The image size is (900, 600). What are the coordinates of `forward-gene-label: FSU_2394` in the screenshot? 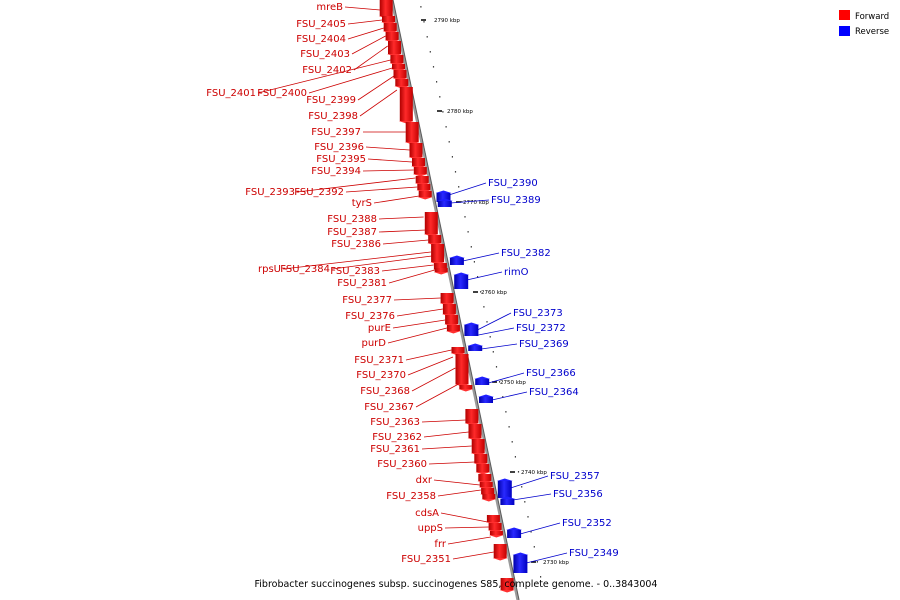 It's located at (362, 171).